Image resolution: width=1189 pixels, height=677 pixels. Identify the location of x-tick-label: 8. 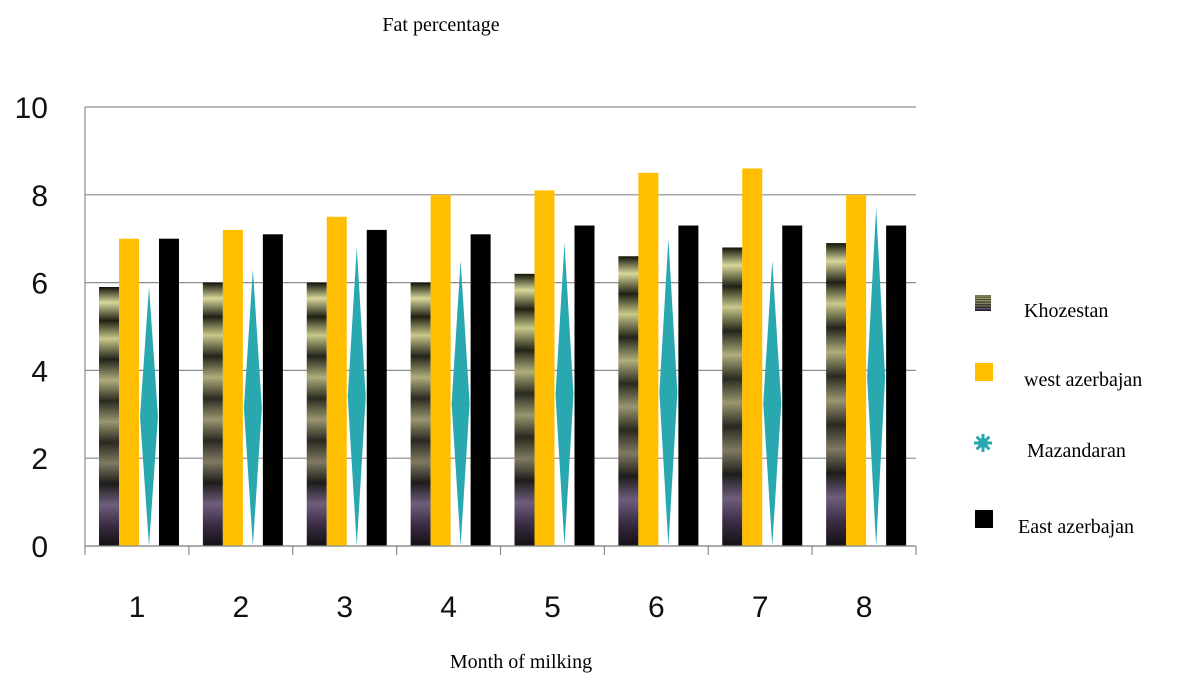
(864, 607).